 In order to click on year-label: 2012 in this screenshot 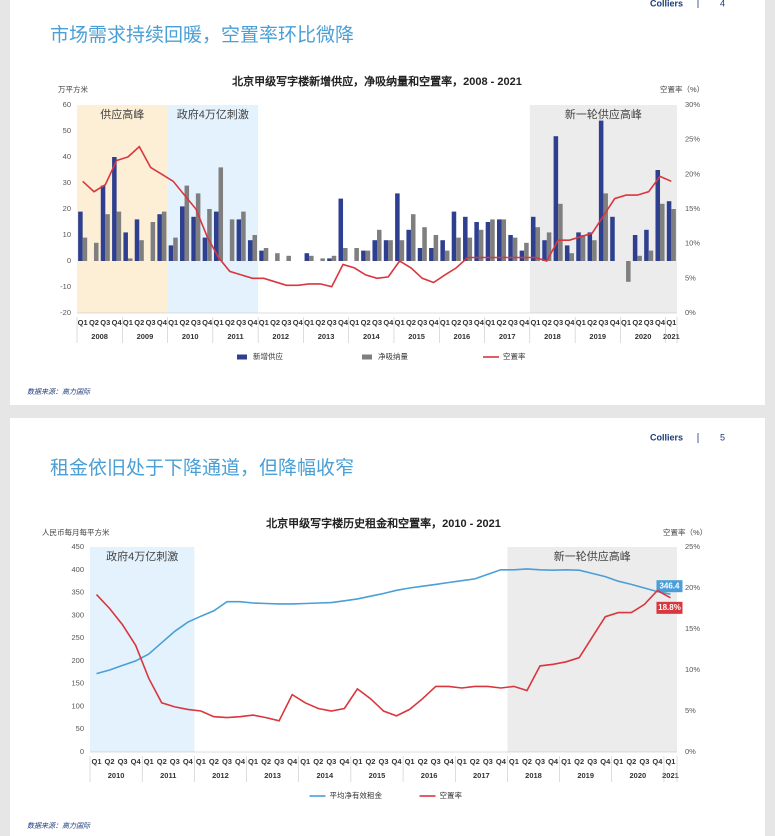, I will do `click(280, 336)`.